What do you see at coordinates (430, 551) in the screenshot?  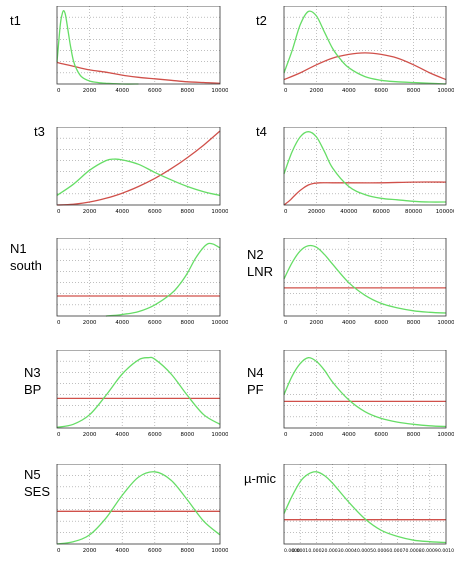 I see `x-tick-label: 0.0009` at bounding box center [430, 551].